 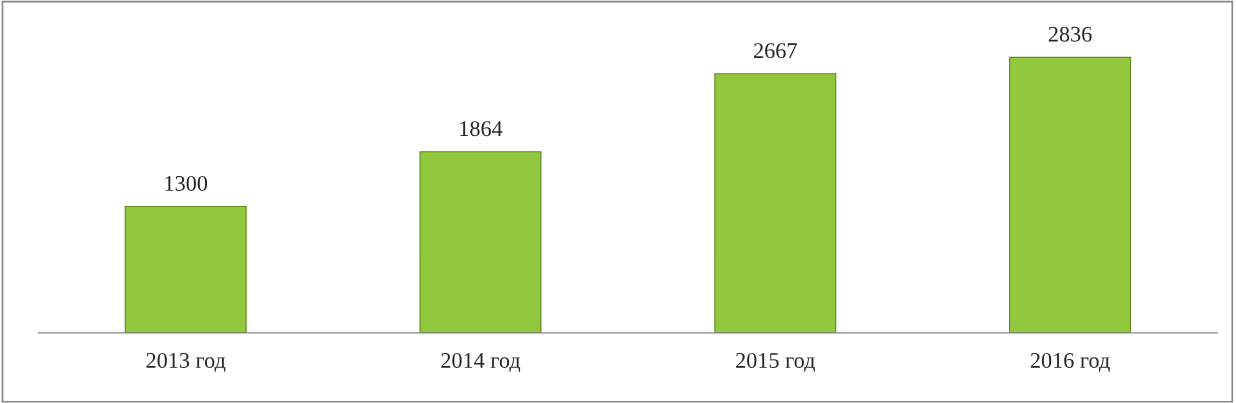 I want to click on x-tick-label: 2015 год, so click(x=775, y=362).